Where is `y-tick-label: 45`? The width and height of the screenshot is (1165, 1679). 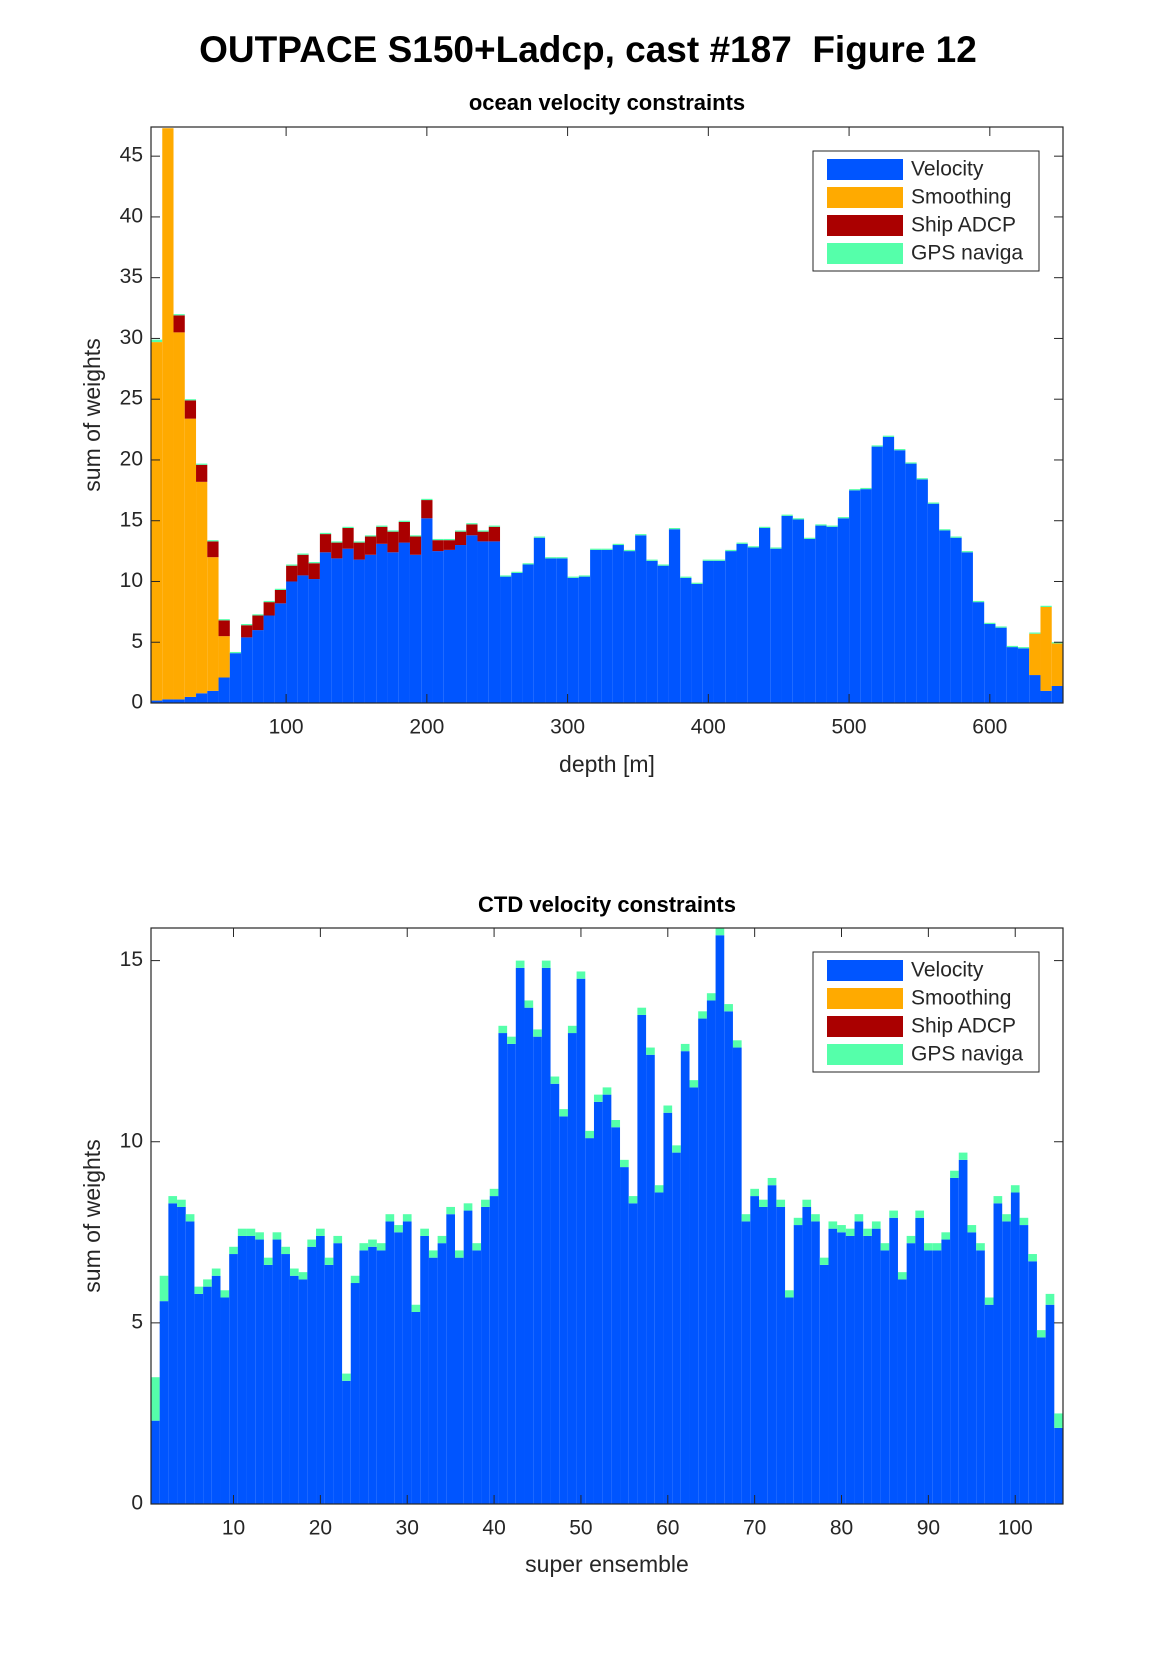
y-tick-label: 45 is located at coordinates (131, 155).